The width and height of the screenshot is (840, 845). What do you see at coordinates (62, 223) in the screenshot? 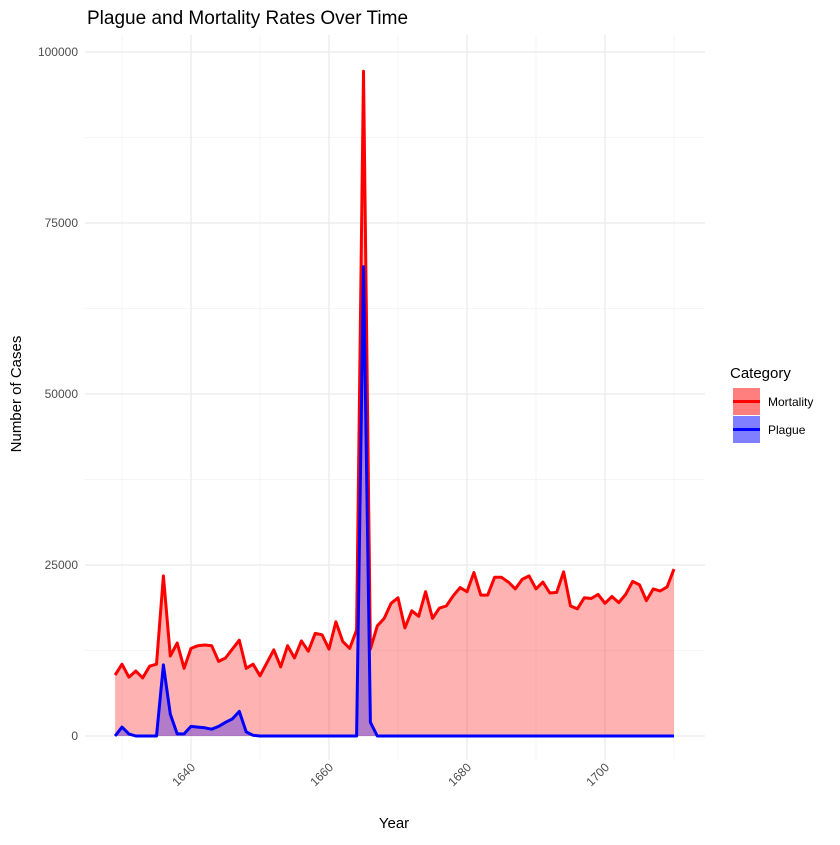
I see `y-tick-label: 75000` at bounding box center [62, 223].